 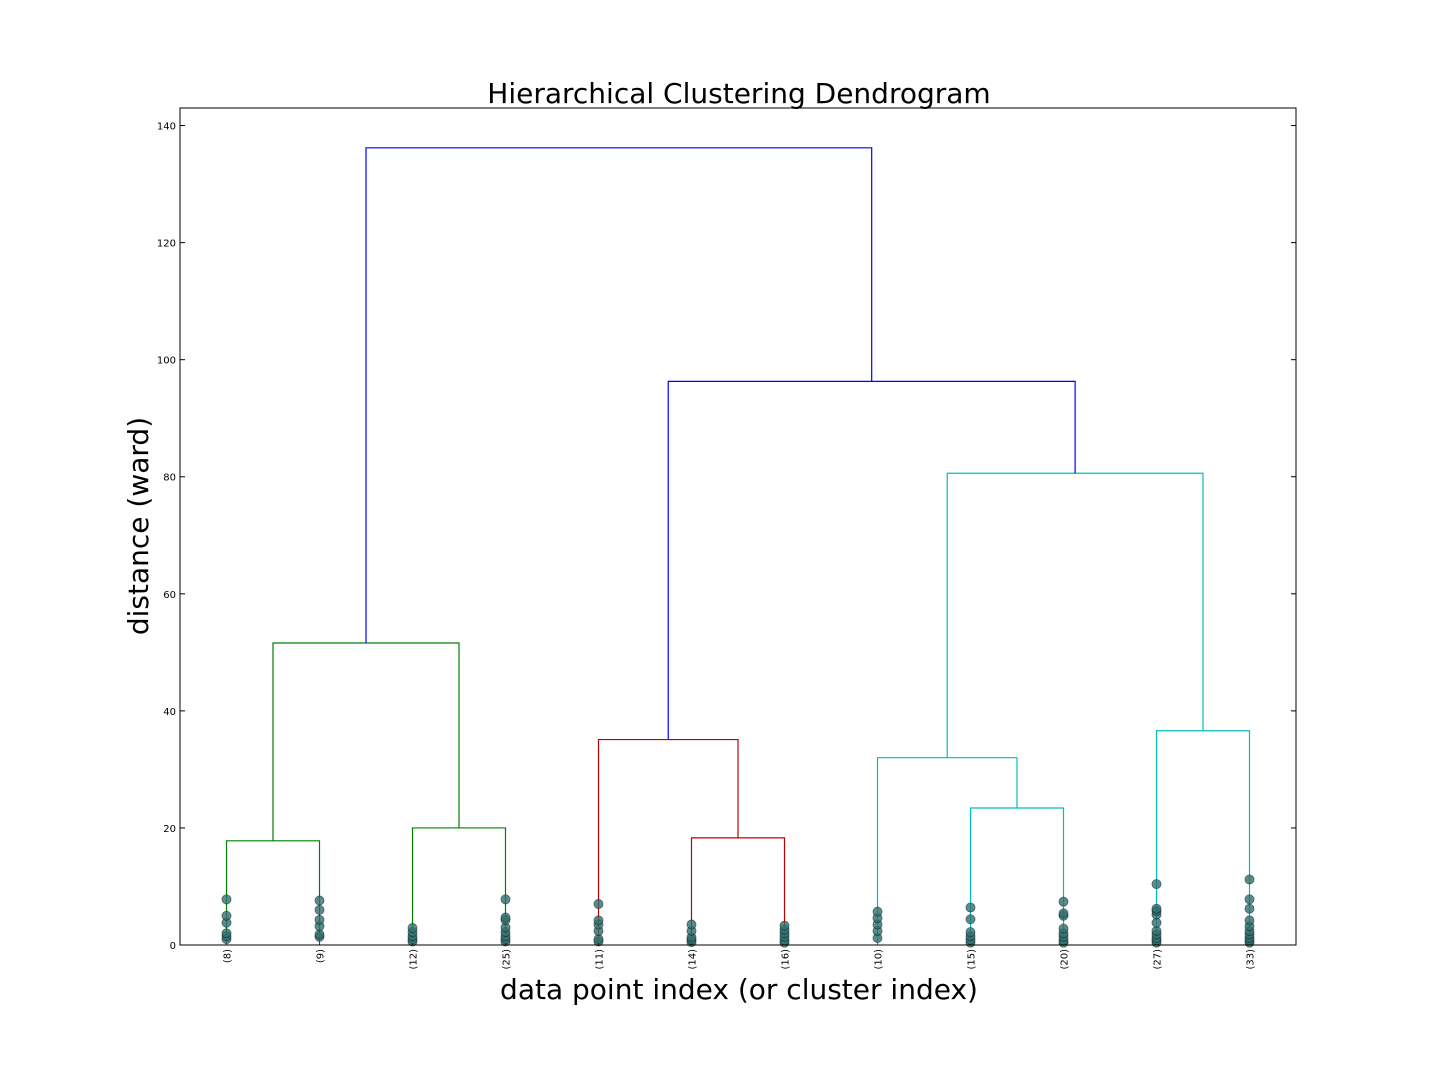 I want to click on x-tick-label: (33), so click(x=1251, y=959).